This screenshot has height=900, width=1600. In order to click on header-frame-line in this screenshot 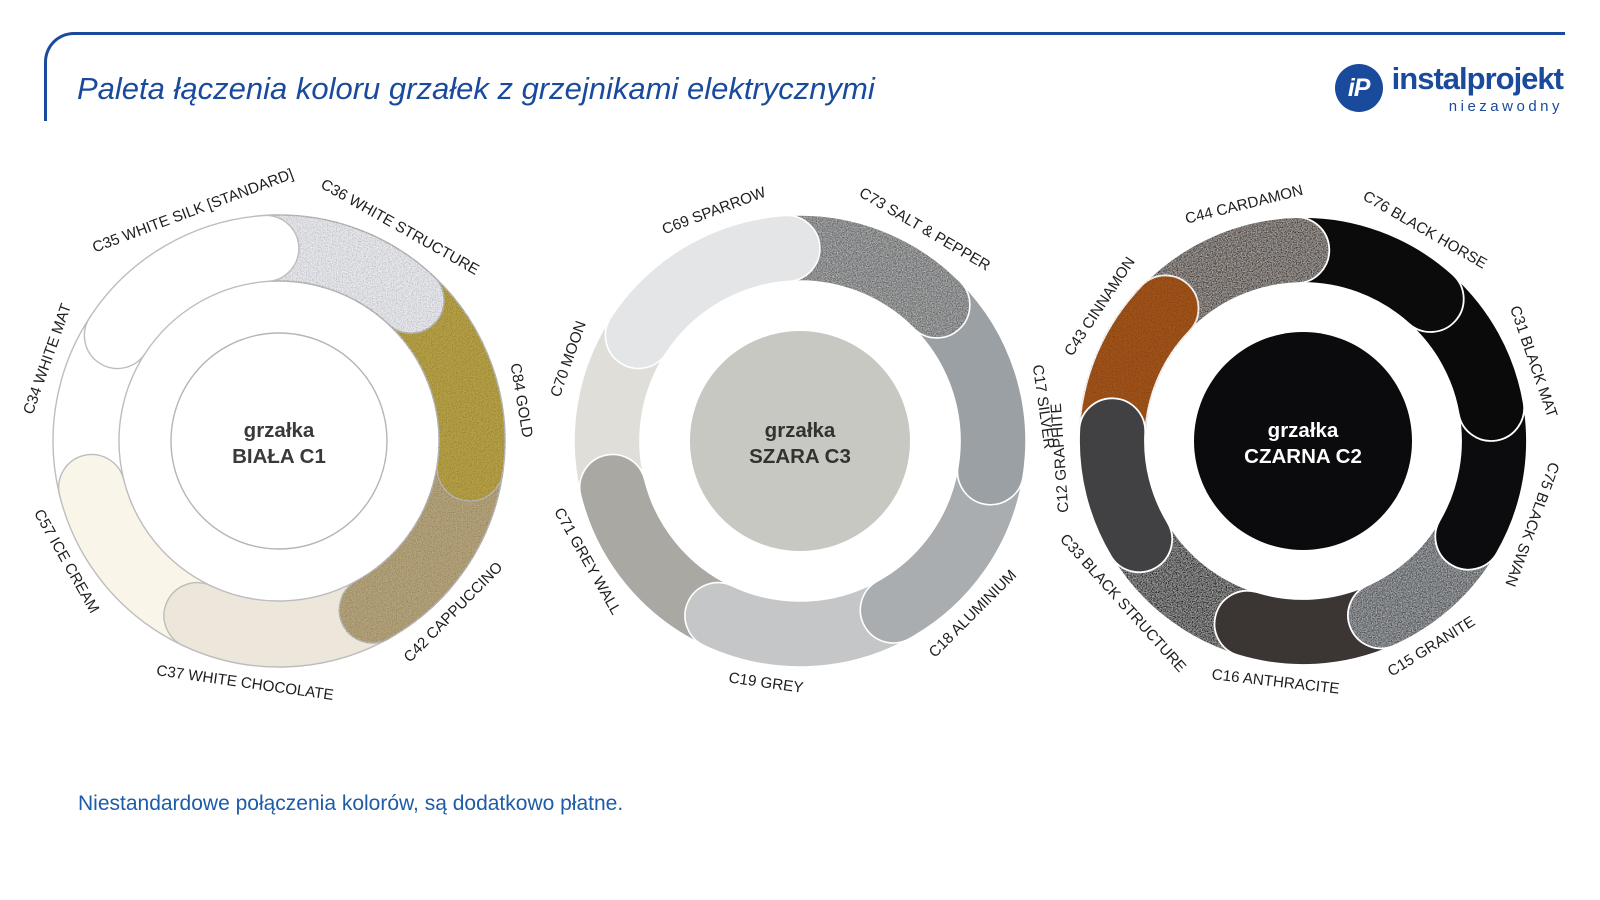, I will do `click(804, 76)`.